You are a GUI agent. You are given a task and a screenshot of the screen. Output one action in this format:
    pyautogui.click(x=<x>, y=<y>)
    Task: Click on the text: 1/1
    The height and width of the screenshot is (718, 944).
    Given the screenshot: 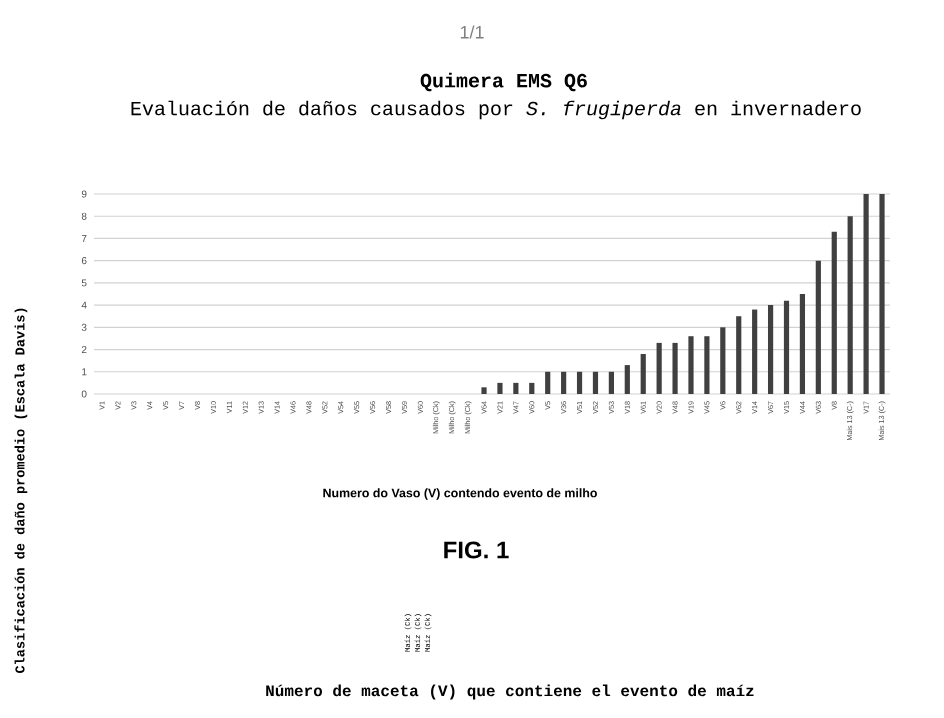 What is the action you would take?
    pyautogui.click(x=472, y=32)
    